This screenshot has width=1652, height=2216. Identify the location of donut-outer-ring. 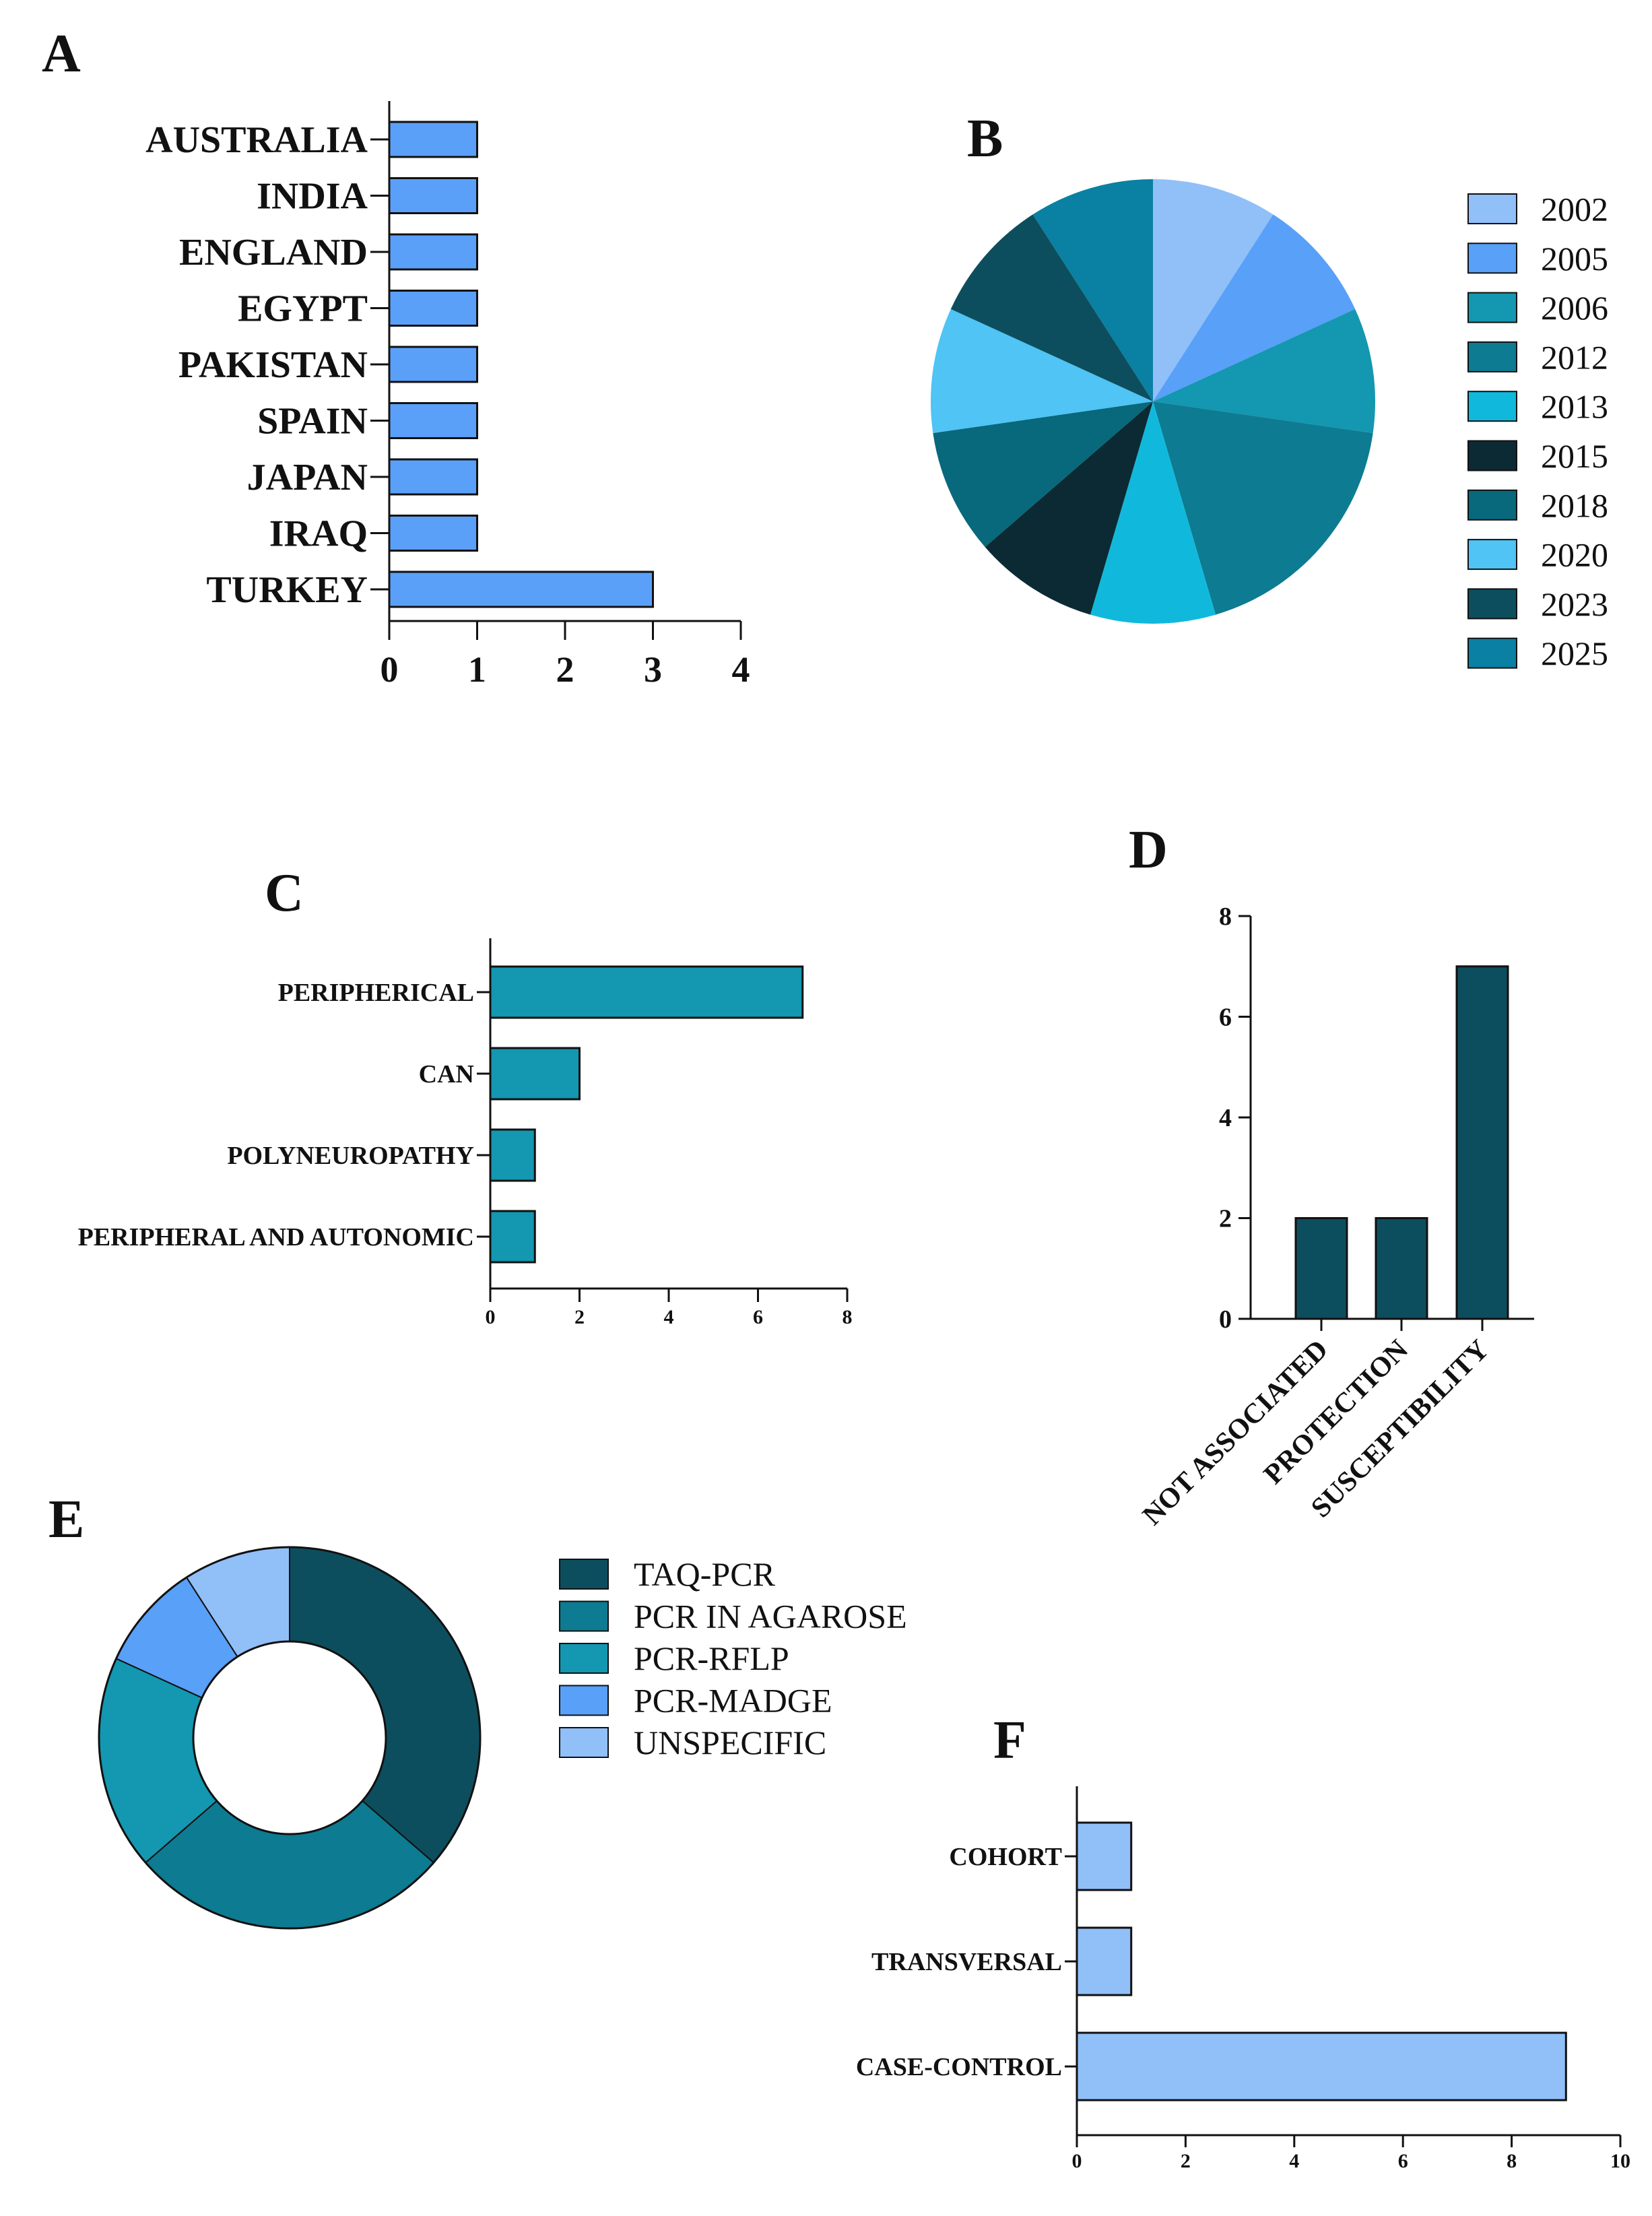
(290, 1738).